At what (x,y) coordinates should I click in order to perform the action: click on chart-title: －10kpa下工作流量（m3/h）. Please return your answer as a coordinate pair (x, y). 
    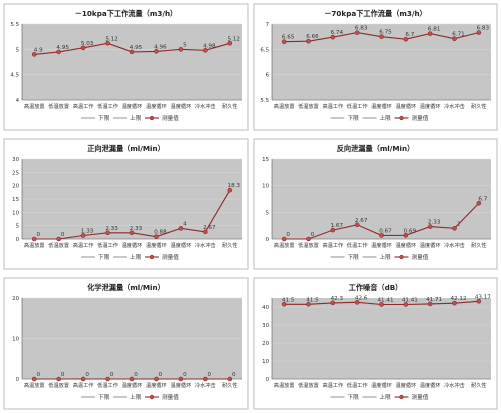
    Looking at the image, I should click on (126, 13).